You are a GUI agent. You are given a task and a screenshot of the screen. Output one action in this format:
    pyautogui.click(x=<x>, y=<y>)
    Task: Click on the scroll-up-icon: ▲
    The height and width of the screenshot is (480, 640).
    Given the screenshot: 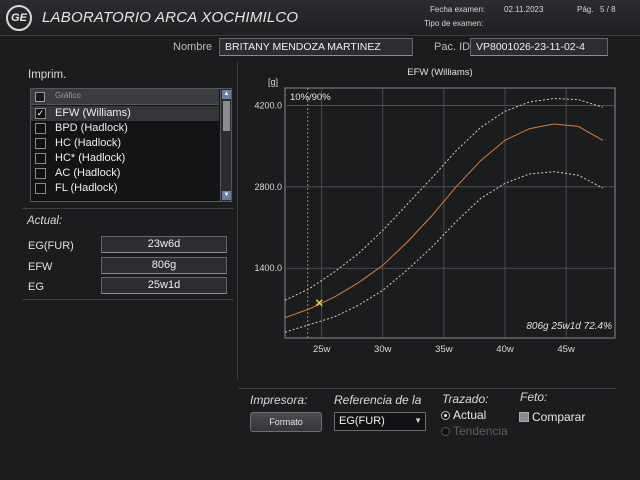 What is the action you would take?
    pyautogui.click(x=226, y=94)
    